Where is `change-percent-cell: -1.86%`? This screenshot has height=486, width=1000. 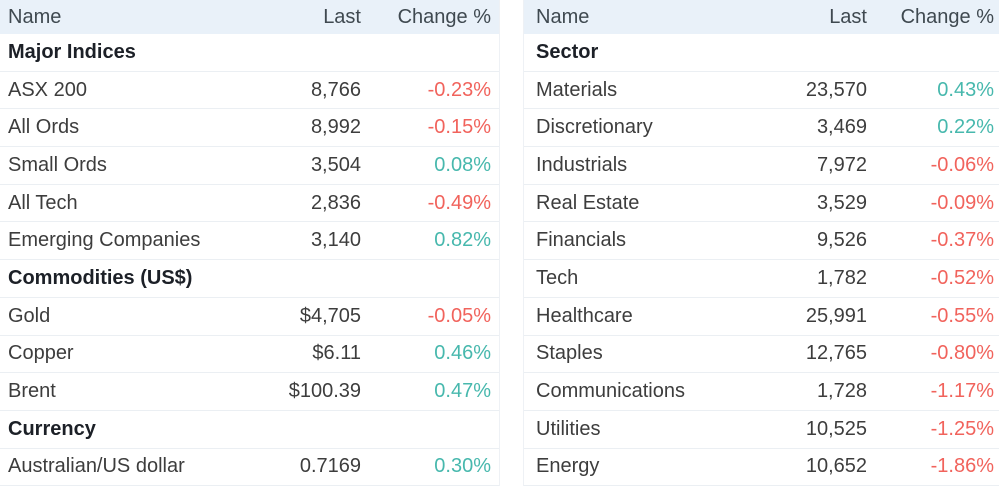
change-percent-cell: -1.86% is located at coordinates (962, 466).